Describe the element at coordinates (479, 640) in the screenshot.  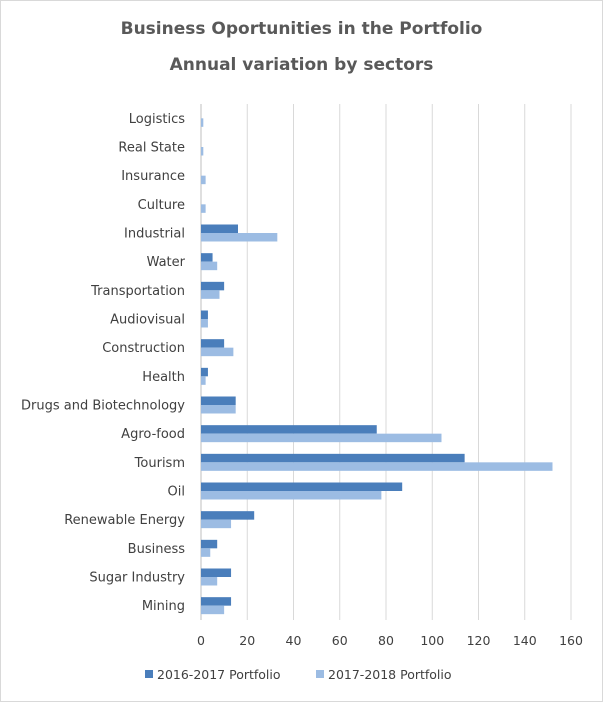
I see `x-tick-label: 120` at that location.